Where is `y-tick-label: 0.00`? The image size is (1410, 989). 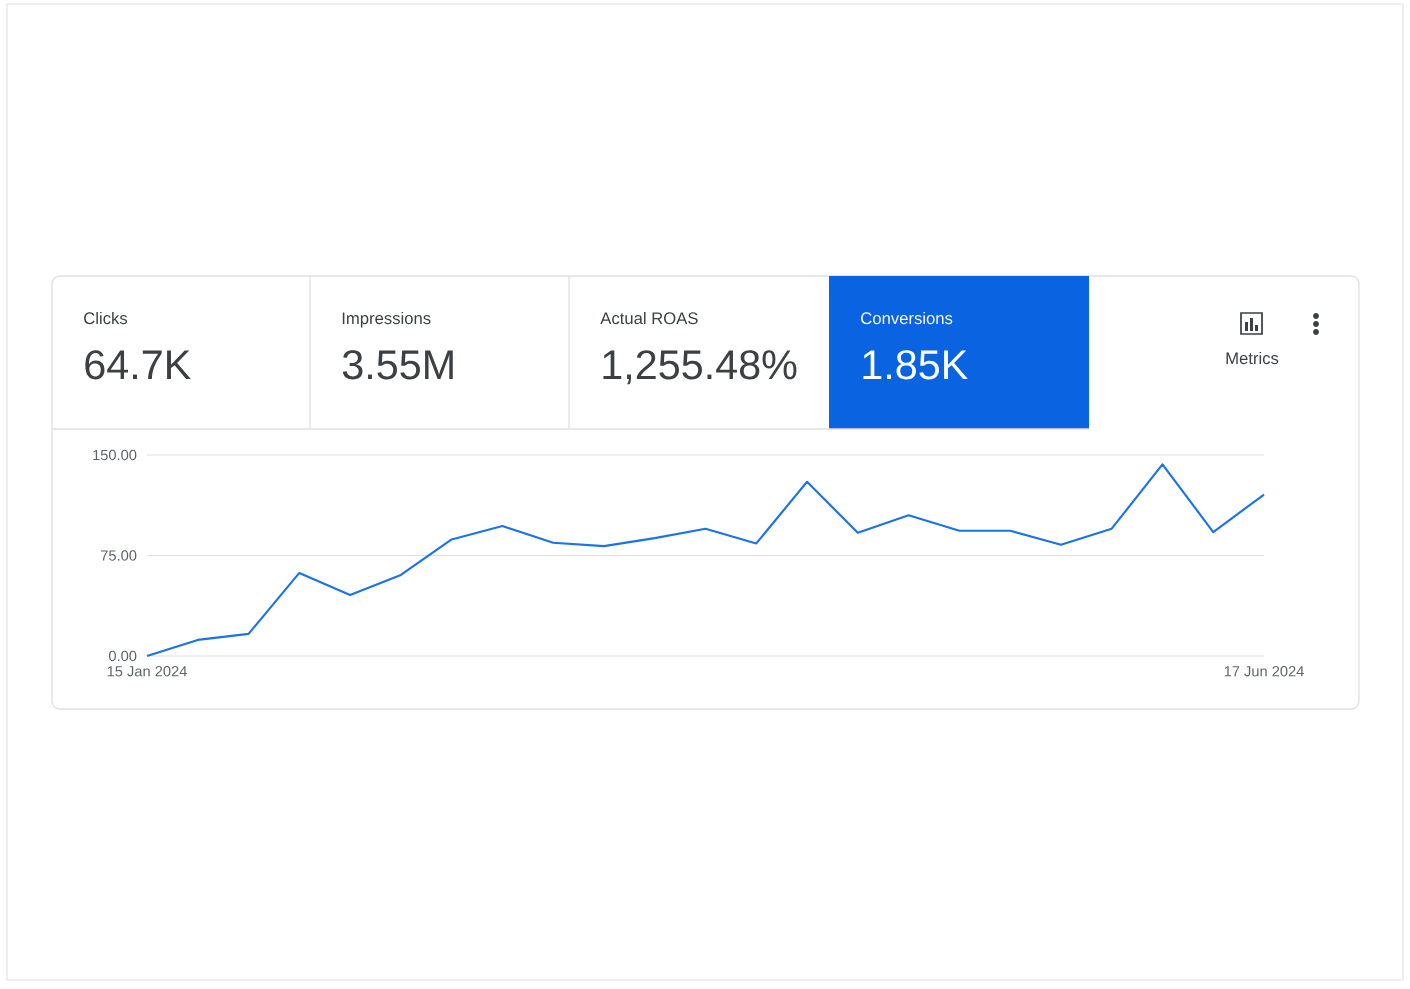 y-tick-label: 0.00 is located at coordinates (122, 656).